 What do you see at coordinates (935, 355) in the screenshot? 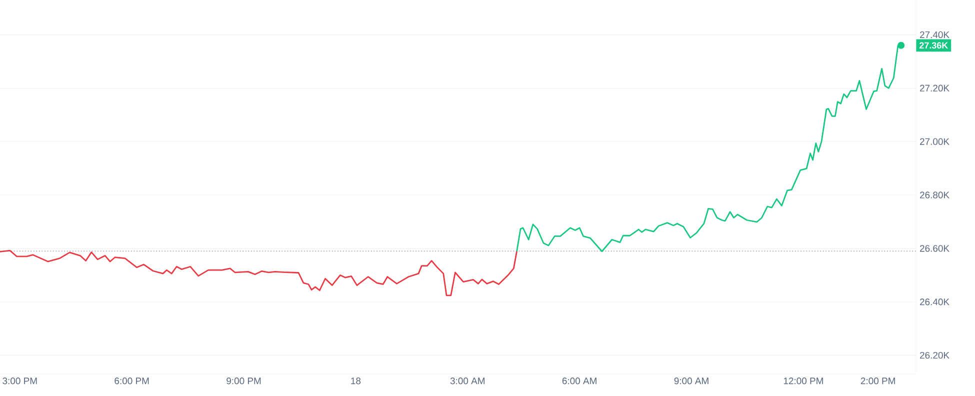
I see `y-tick-label: 26.20K` at bounding box center [935, 355].